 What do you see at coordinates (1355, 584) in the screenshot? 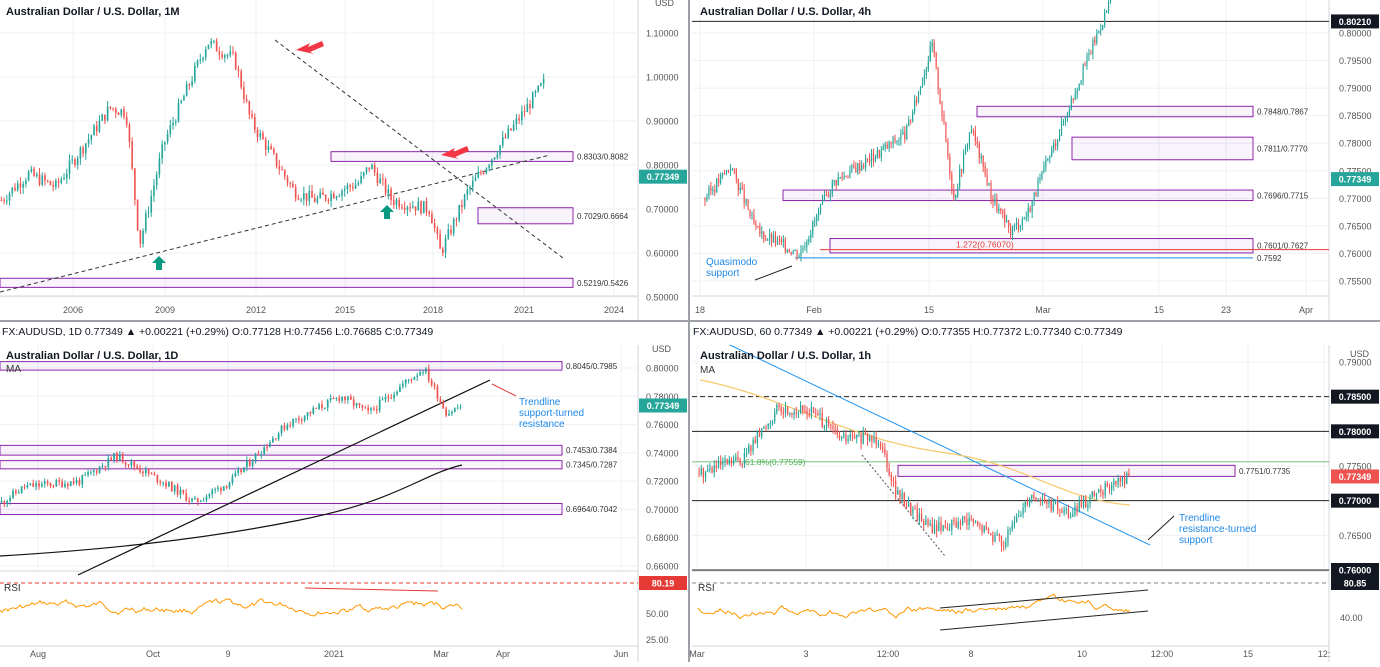
I see `hourly-rsi-value-badge-text: 80.85` at bounding box center [1355, 584].